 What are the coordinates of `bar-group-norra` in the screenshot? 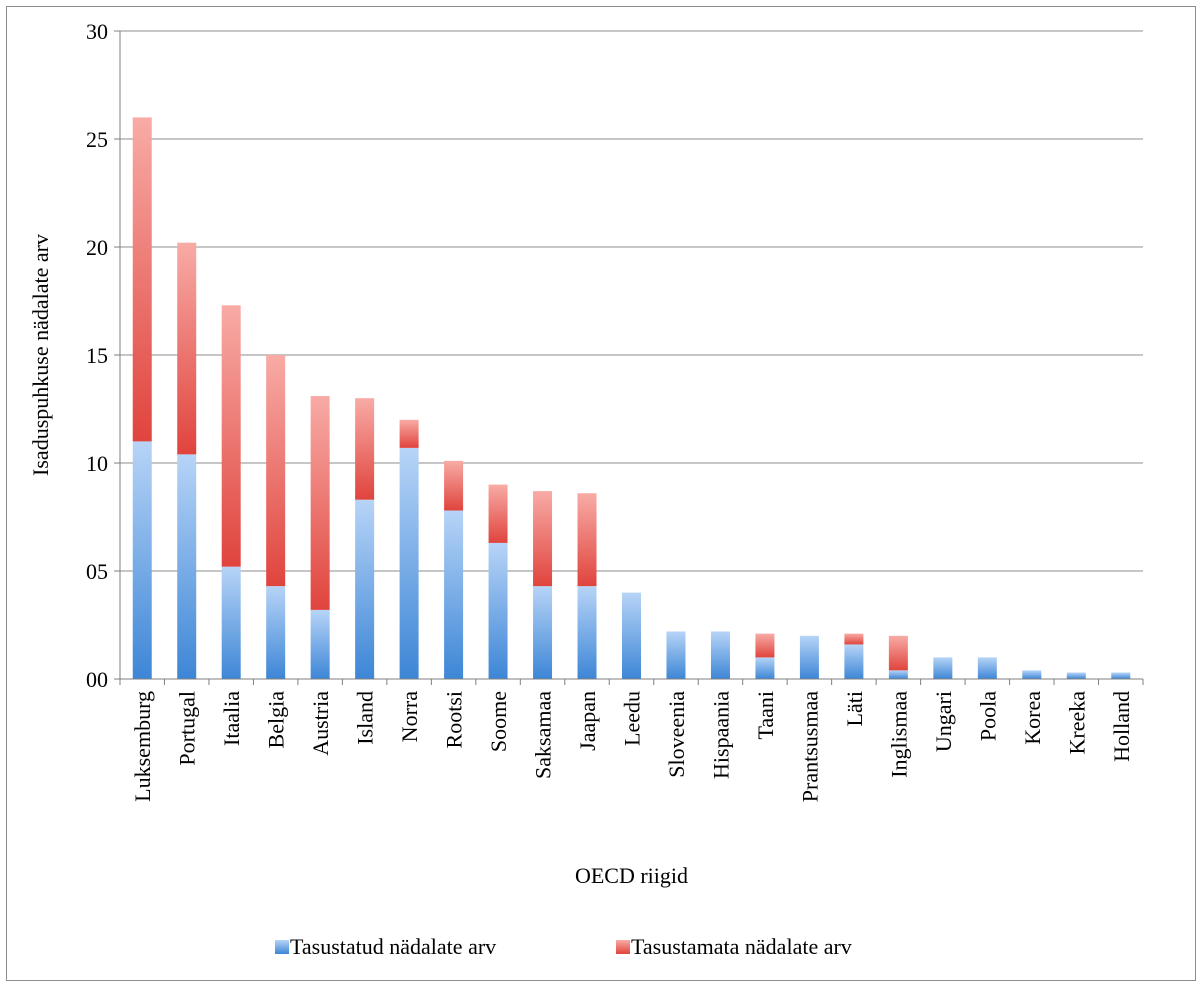 It's located at (409, 549).